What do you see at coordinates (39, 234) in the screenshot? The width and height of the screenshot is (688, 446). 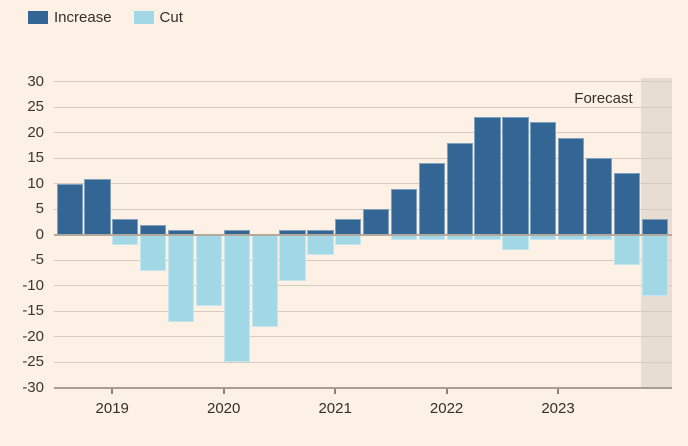 I see `y-axis-label-0: 0` at bounding box center [39, 234].